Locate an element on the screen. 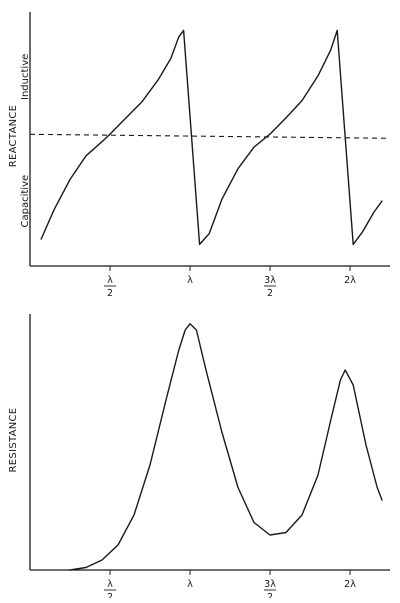  resistance-x-tick-numerator-1: λ is located at coordinates (190, 584).